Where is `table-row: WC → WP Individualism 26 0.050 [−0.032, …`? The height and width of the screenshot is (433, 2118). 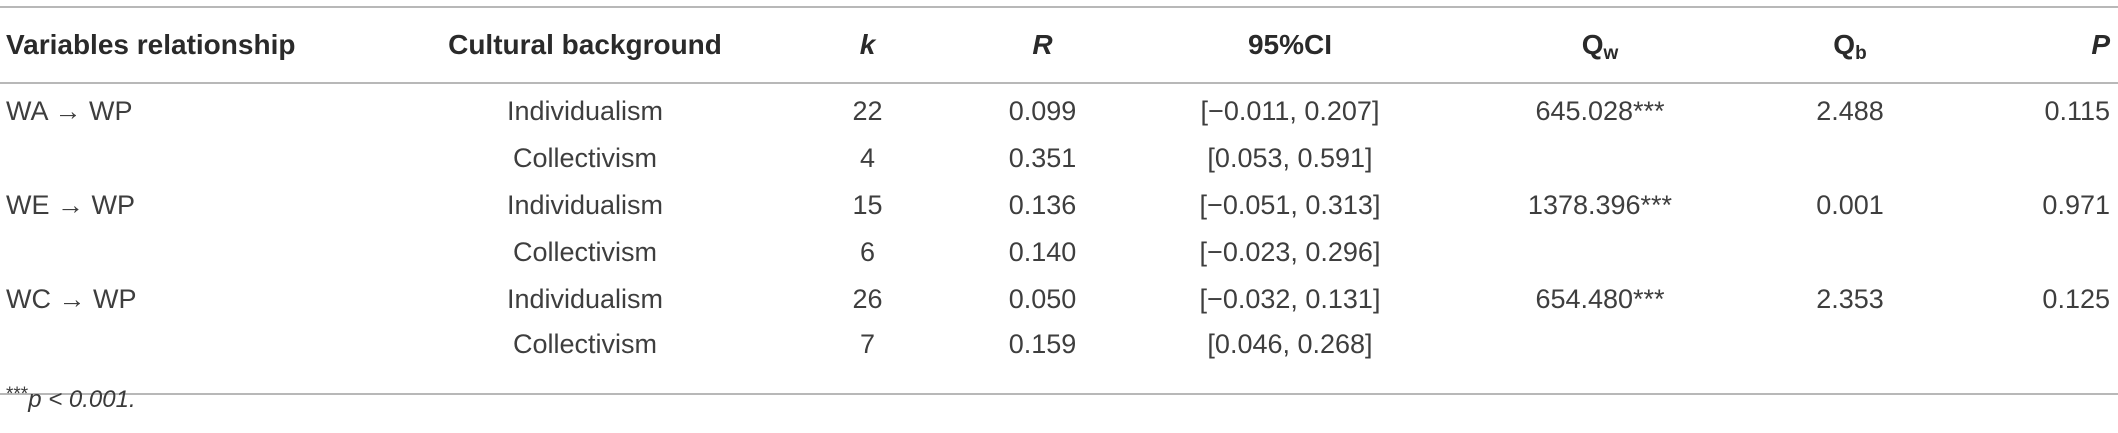
table-row: WC → WP Individualism 26 0.050 [−0.032, … is located at coordinates (1059, 299).